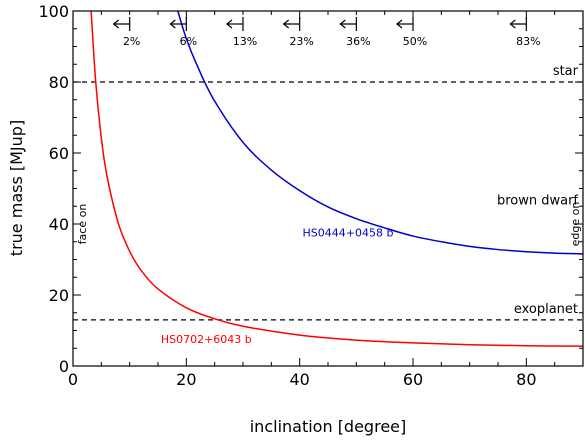 This screenshot has width=585, height=440. I want to click on y-tick-label: 100, so click(53, 11).